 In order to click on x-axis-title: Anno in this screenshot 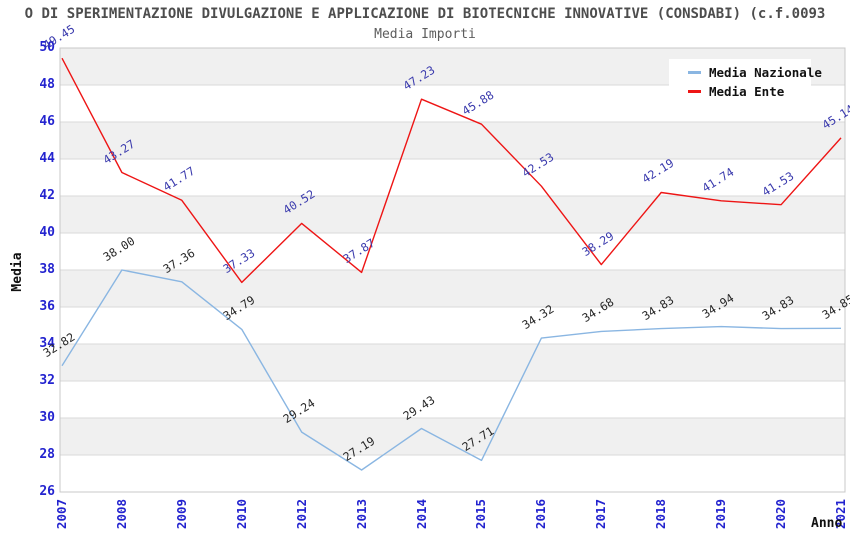, I will do `click(827, 523)`.